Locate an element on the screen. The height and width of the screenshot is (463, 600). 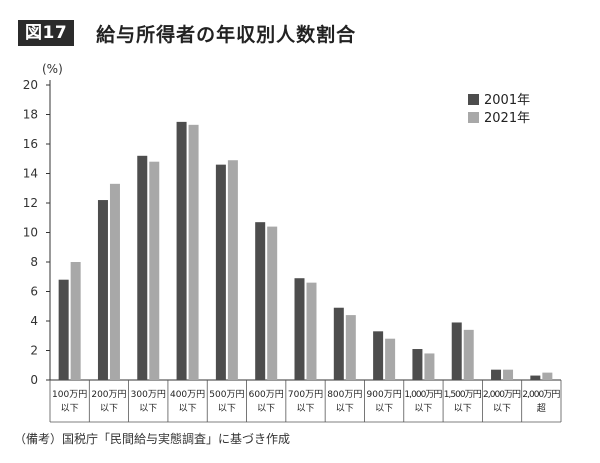
y-unit-label: (%) is located at coordinates (52, 69).